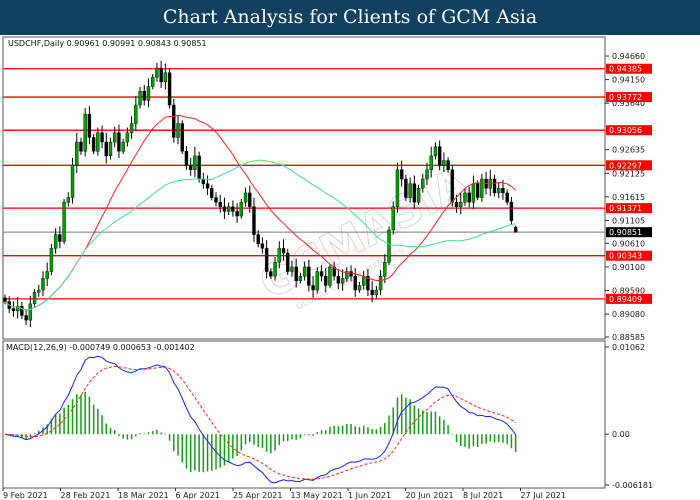 The height and width of the screenshot is (500, 700). Describe the element at coordinates (628, 337) in the screenshot. I see `y-tick-label: 0.88585` at that location.